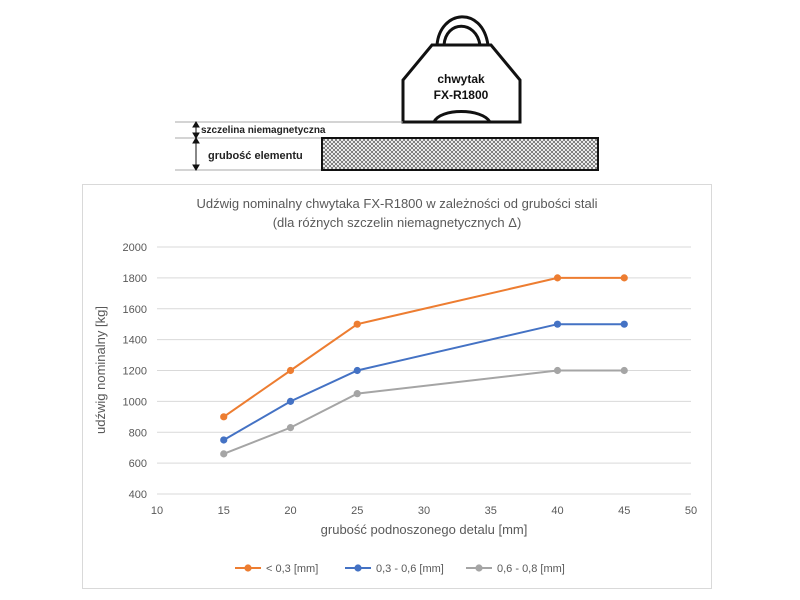 Image resolution: width=800 pixels, height=600 pixels. Describe the element at coordinates (462, 116) in the screenshot. I see `gripper-bump` at that location.